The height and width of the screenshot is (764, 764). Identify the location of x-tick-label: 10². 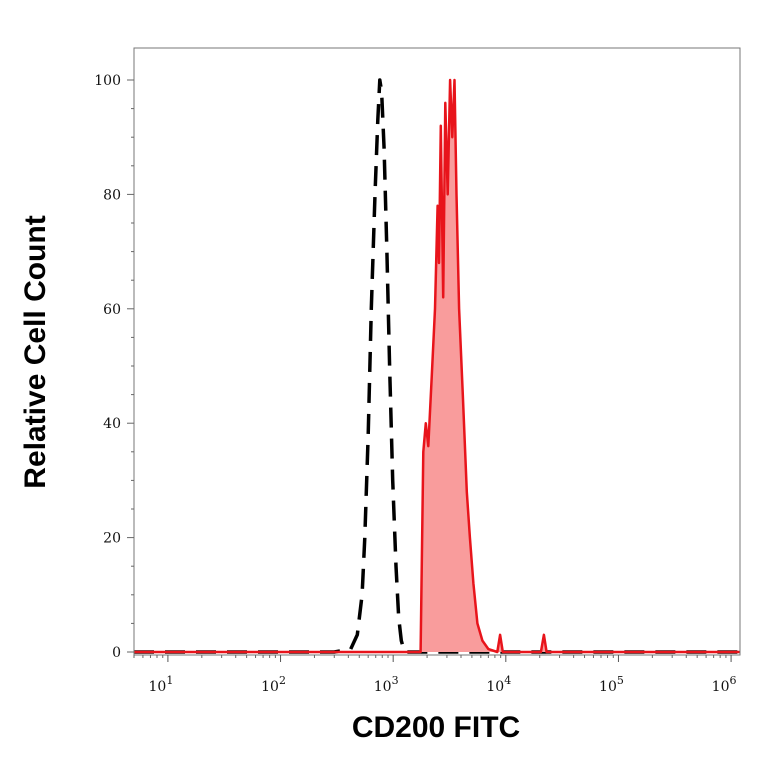
(273, 684).